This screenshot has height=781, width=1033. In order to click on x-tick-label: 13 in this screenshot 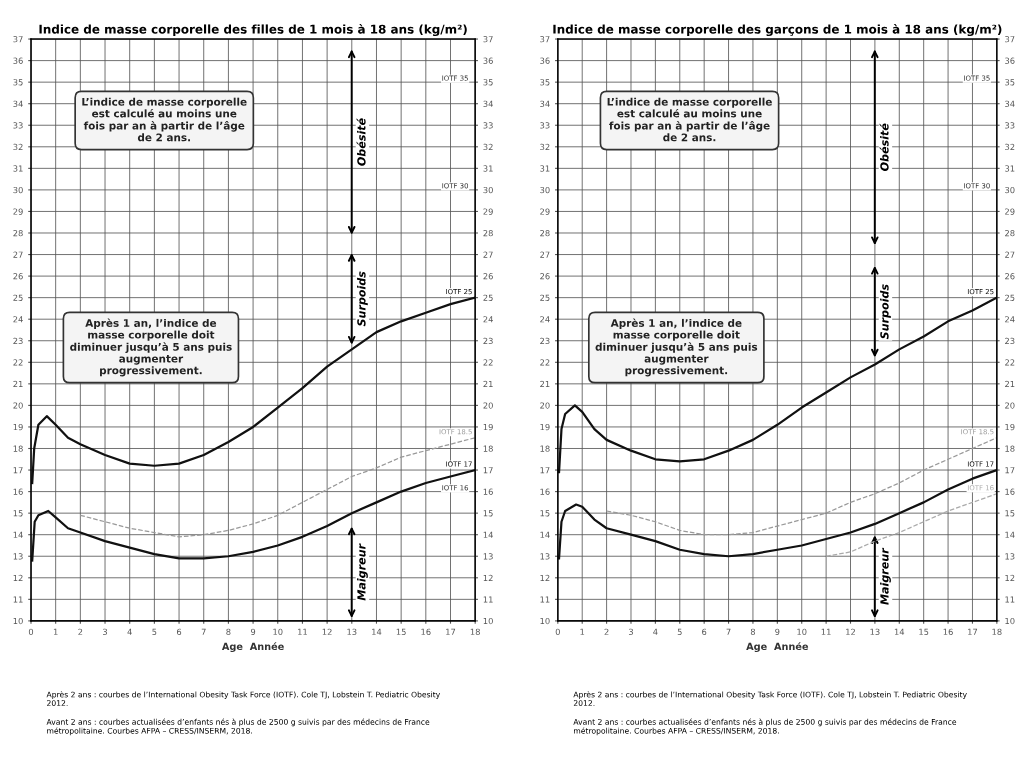, I will do `click(875, 631)`.